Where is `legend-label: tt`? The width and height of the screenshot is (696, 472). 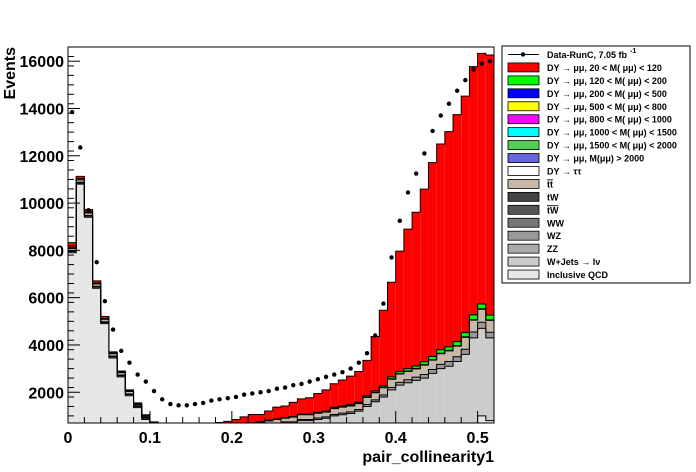 legend-label: tt is located at coordinates (550, 184).